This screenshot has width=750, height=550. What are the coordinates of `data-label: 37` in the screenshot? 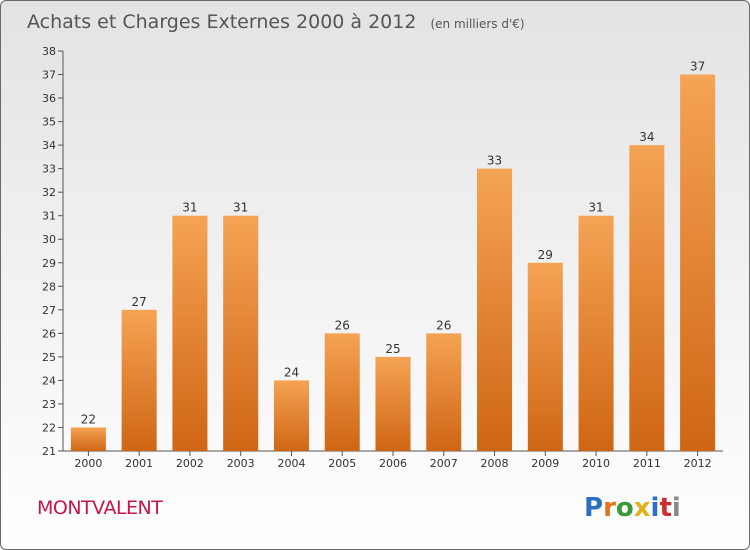 It's located at (697, 67).